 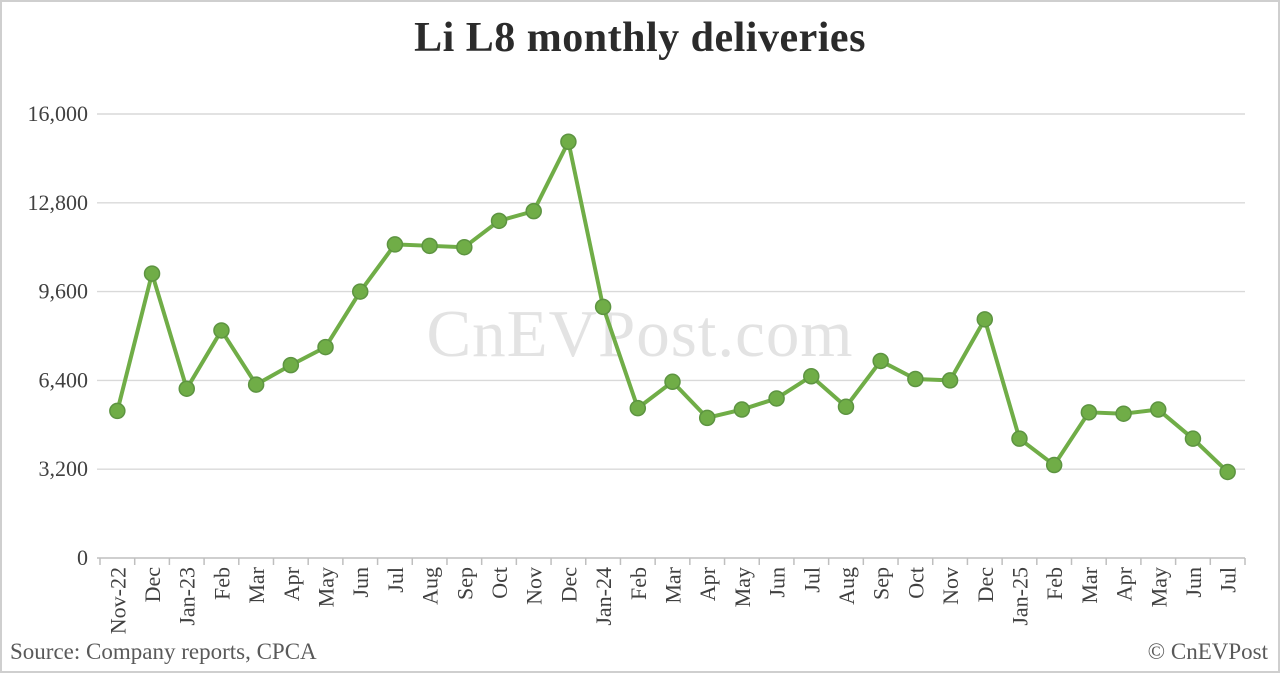 What do you see at coordinates (58, 202) in the screenshot?
I see `y-tick-label: 12,800` at bounding box center [58, 202].